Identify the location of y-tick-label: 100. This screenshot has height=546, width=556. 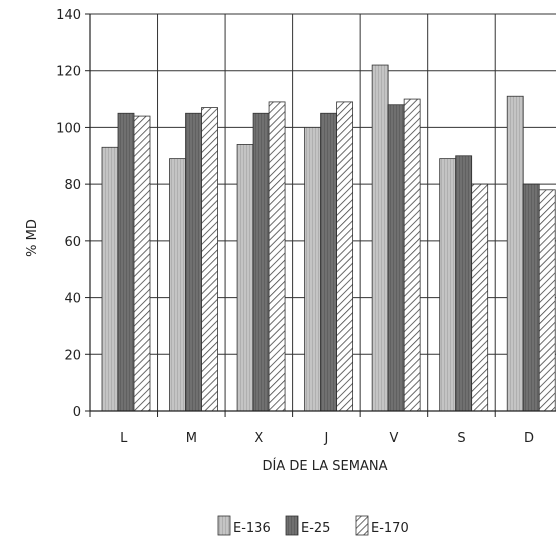
(68, 128).